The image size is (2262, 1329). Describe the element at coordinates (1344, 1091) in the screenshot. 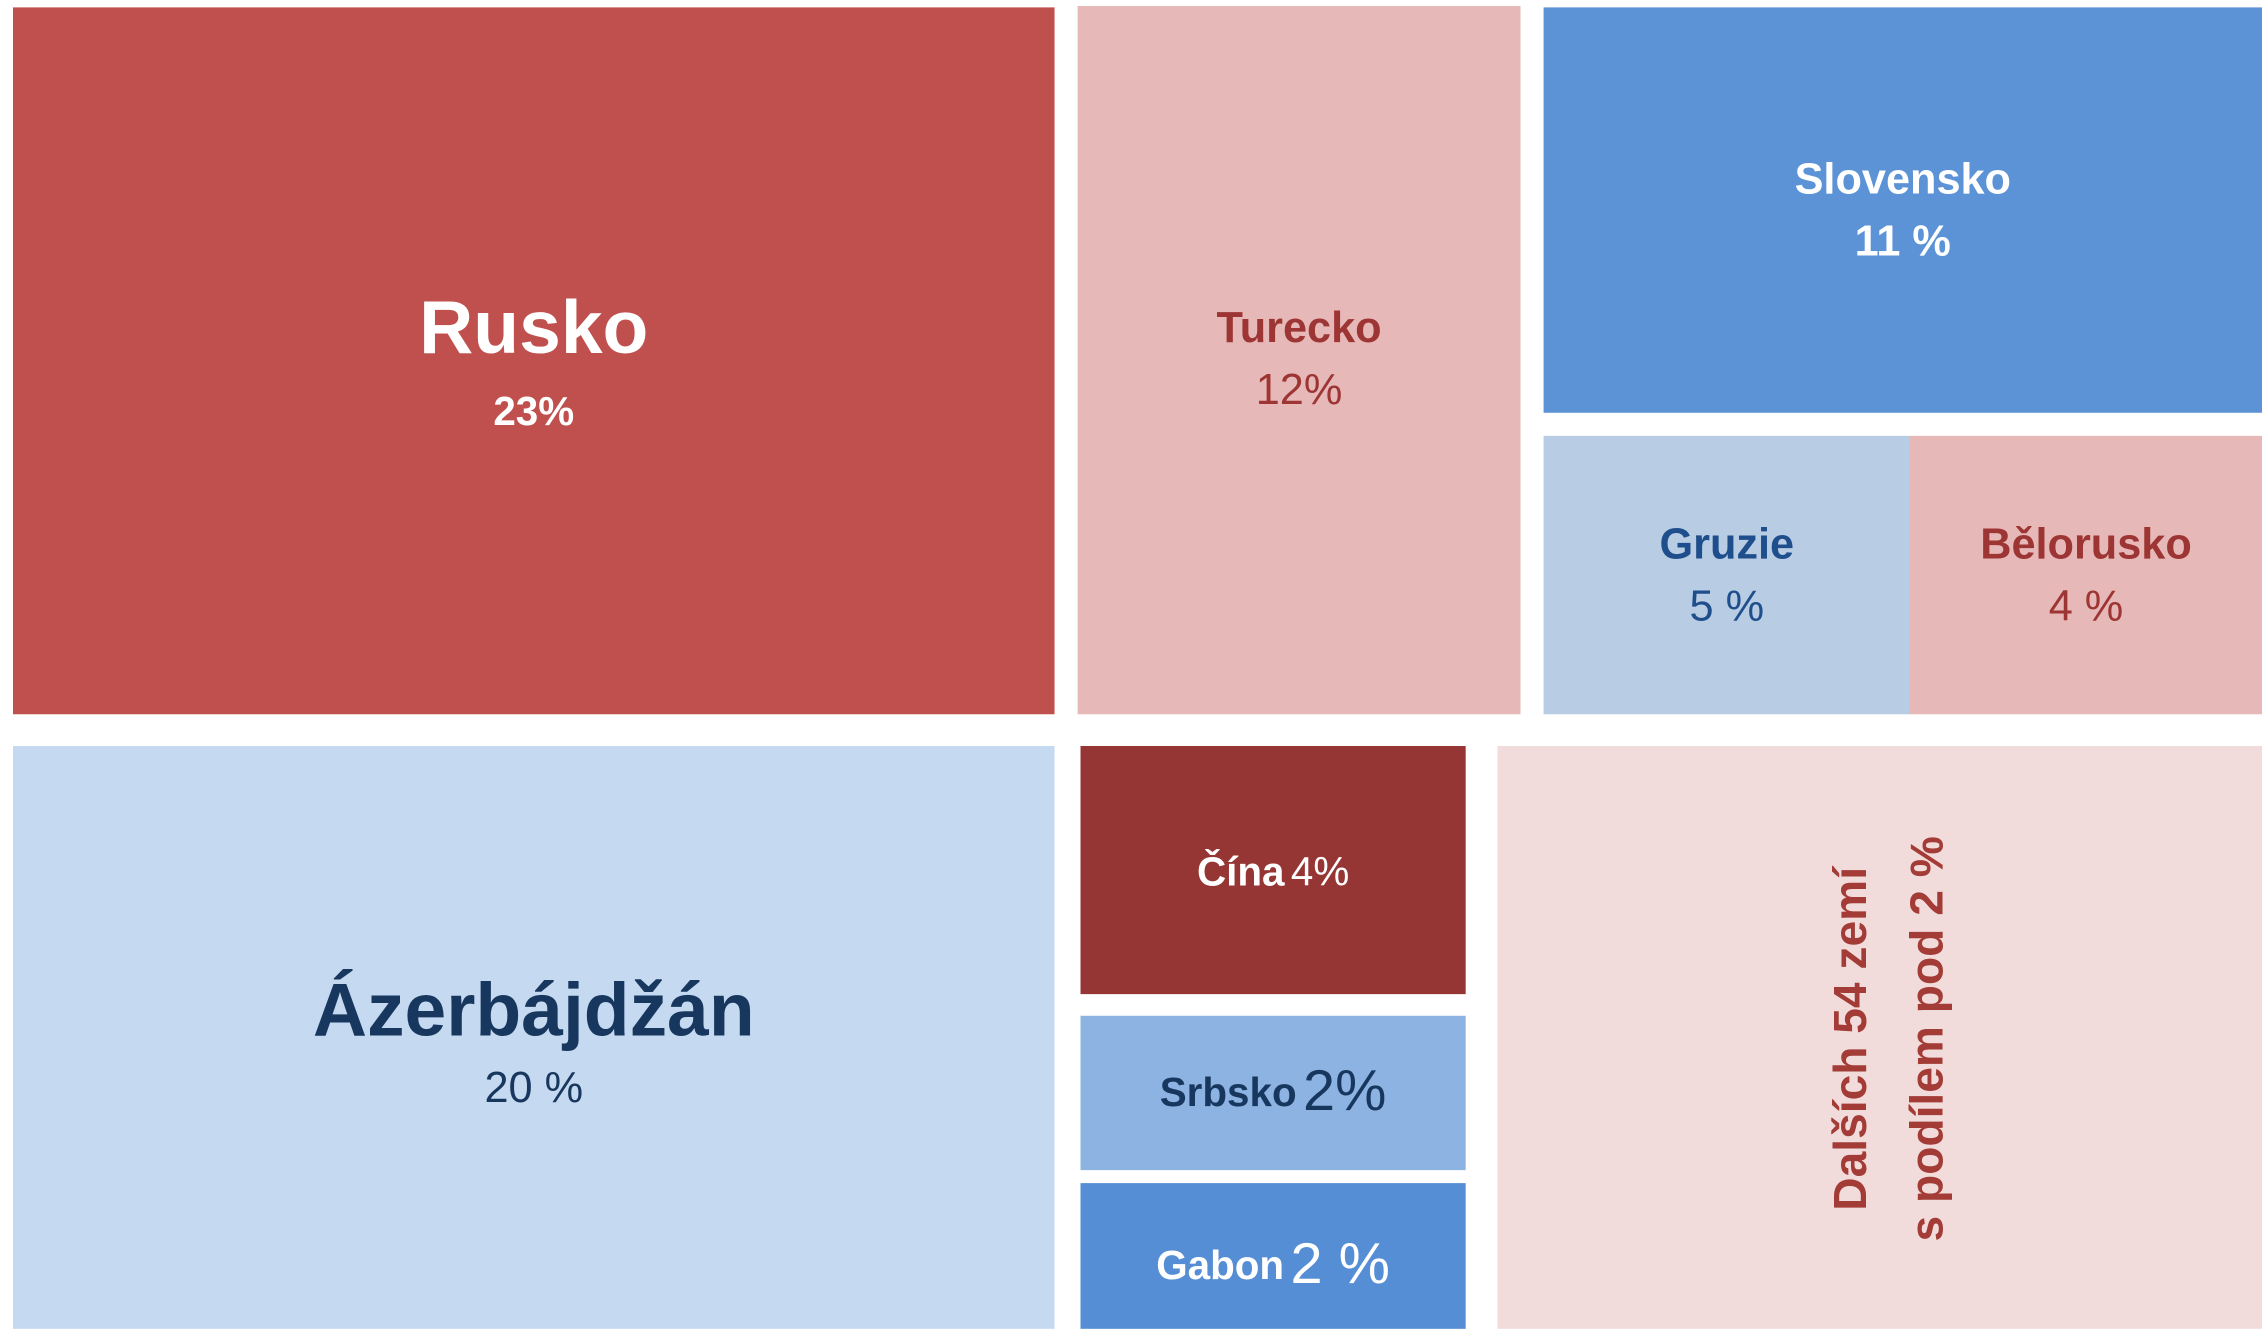

I see `value-label: 2%` at that location.